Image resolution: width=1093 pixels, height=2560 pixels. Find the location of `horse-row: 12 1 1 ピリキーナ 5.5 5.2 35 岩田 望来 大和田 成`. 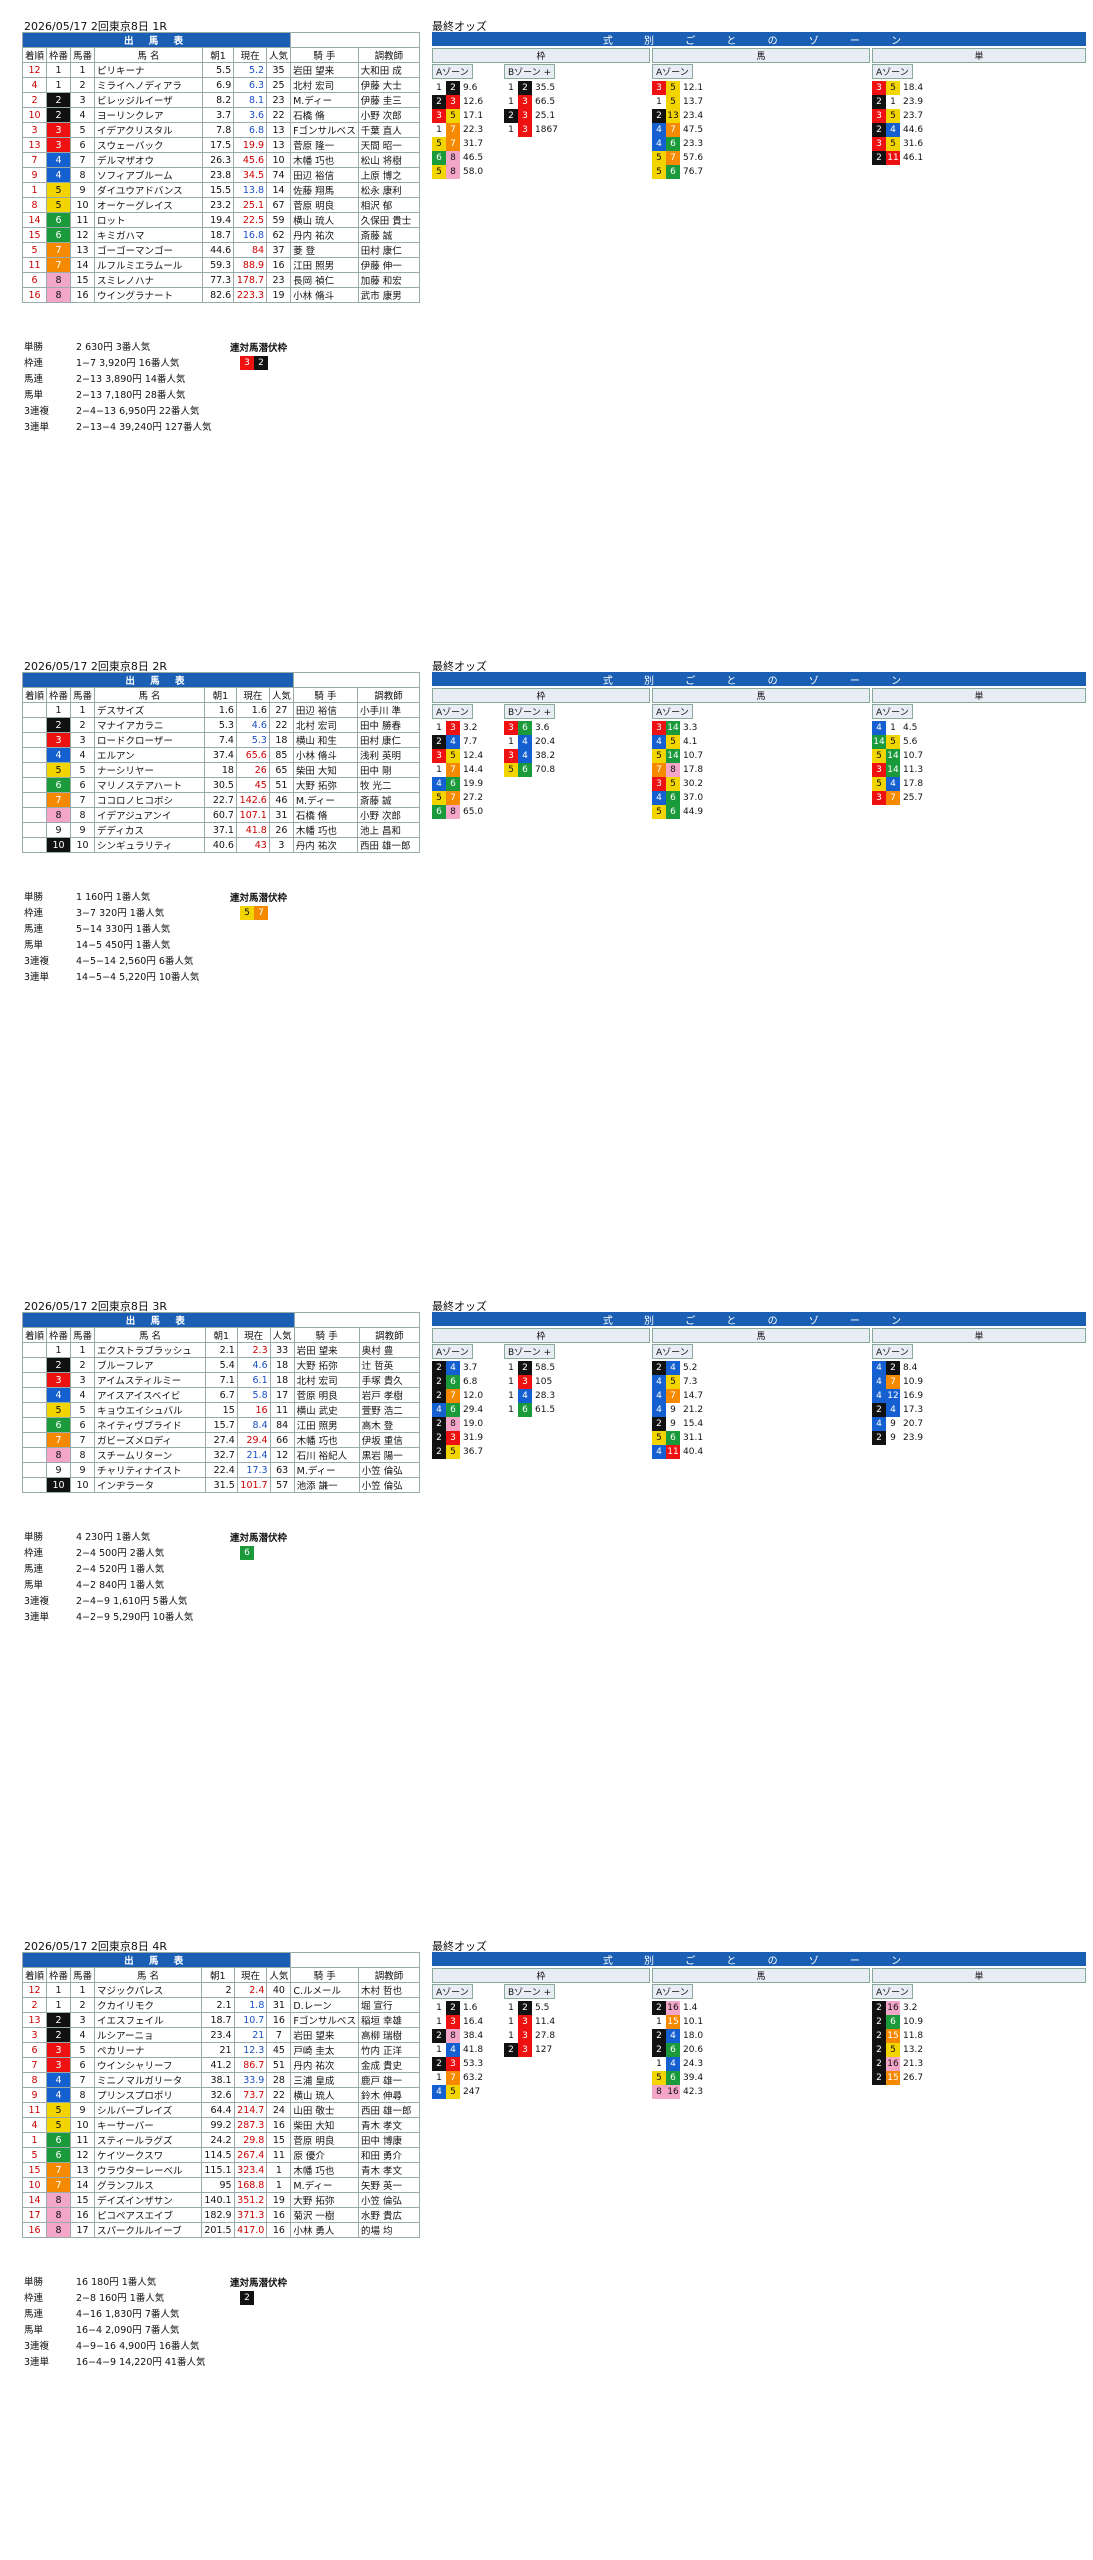

horse-row: 12 1 1 ピリキーナ 5.5 5.2 35 岩田 望来 大和田 成 is located at coordinates (221, 70).